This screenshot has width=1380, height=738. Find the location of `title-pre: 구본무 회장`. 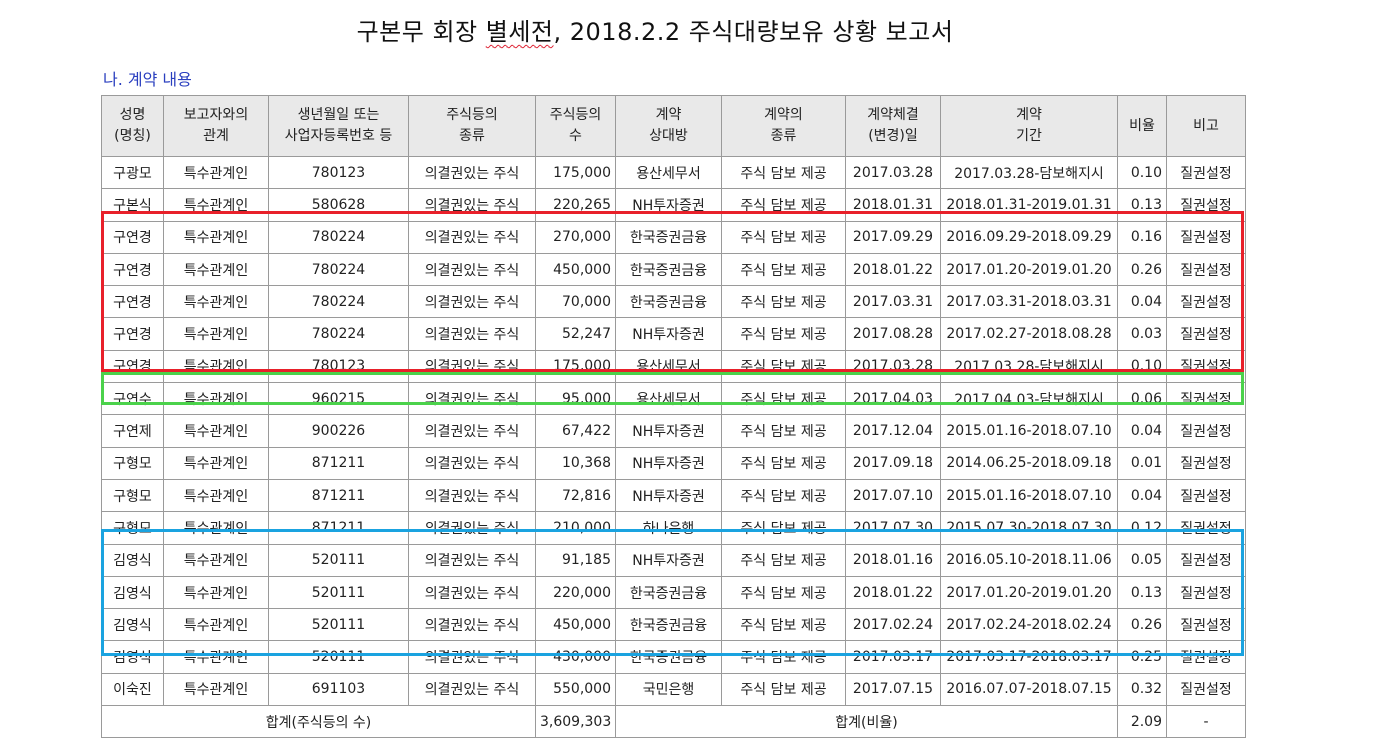

title-pre: 구본무 회장 is located at coordinates (421, 32).